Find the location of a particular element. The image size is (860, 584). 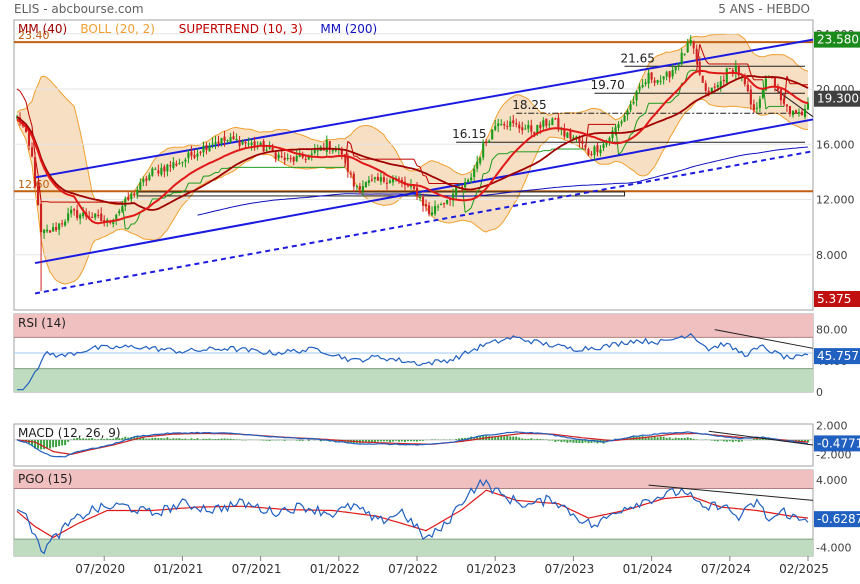

rsi-last-value: 45.757 is located at coordinates (838, 356).